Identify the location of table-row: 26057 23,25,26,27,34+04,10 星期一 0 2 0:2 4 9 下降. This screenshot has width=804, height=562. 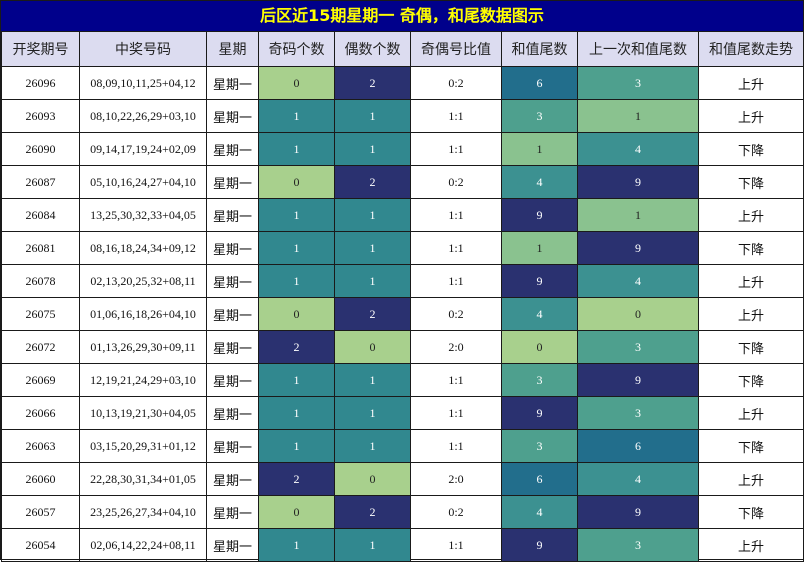
(402, 512).